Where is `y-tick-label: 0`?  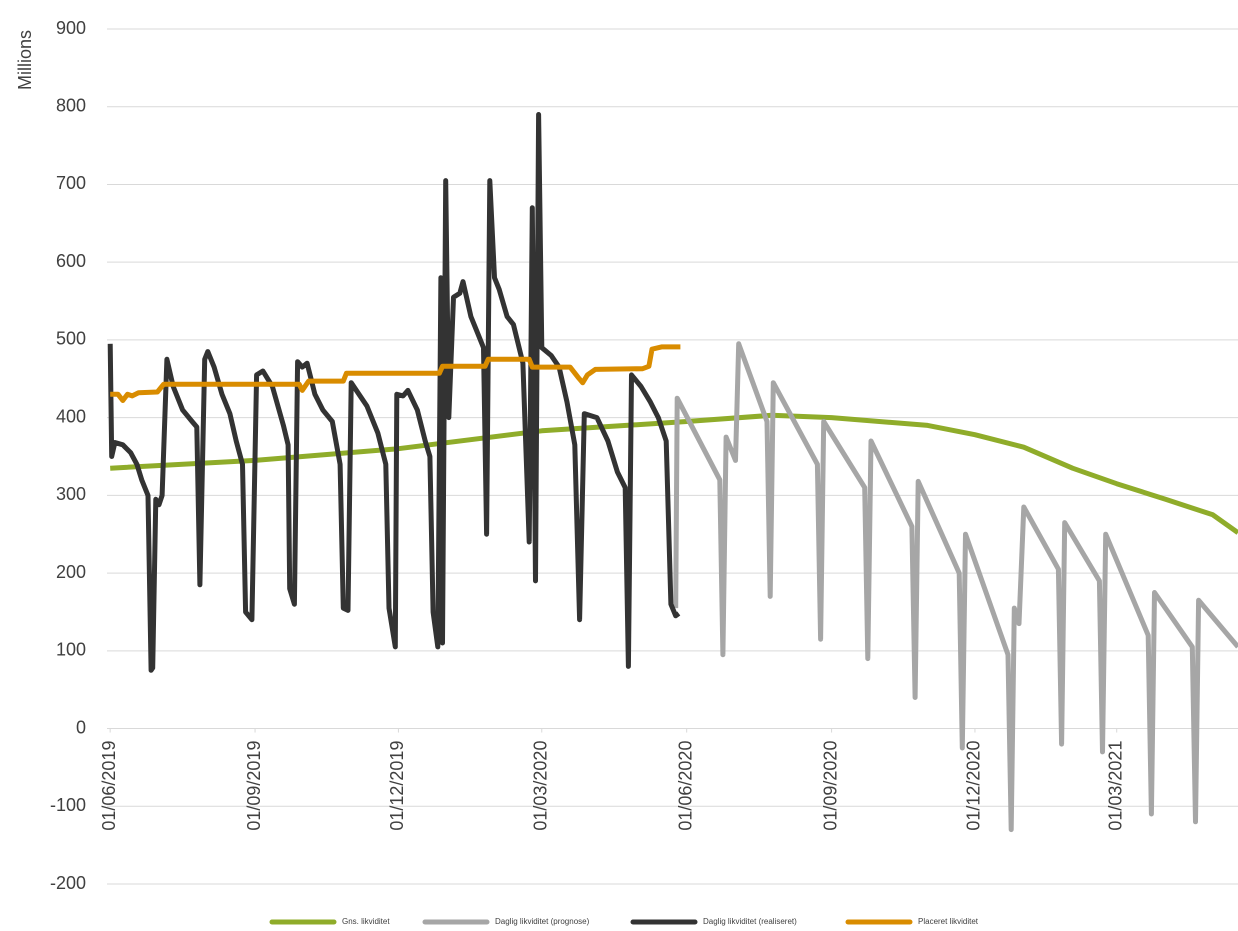 y-tick-label: 0 is located at coordinates (81, 727).